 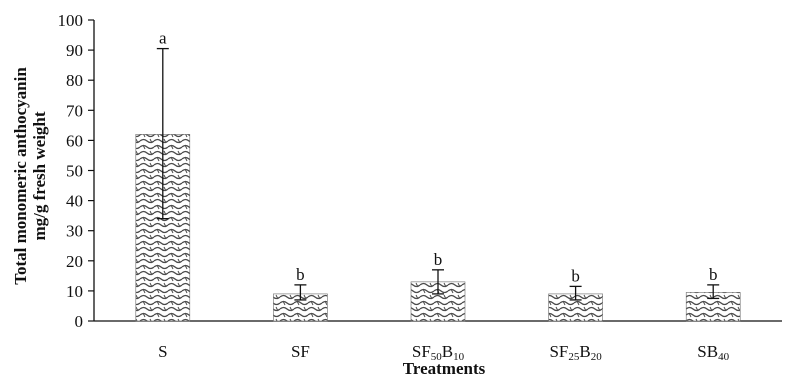 I want to click on y-axis-title-line-1: Total monomeric anthocyanin, so click(x=20, y=176).